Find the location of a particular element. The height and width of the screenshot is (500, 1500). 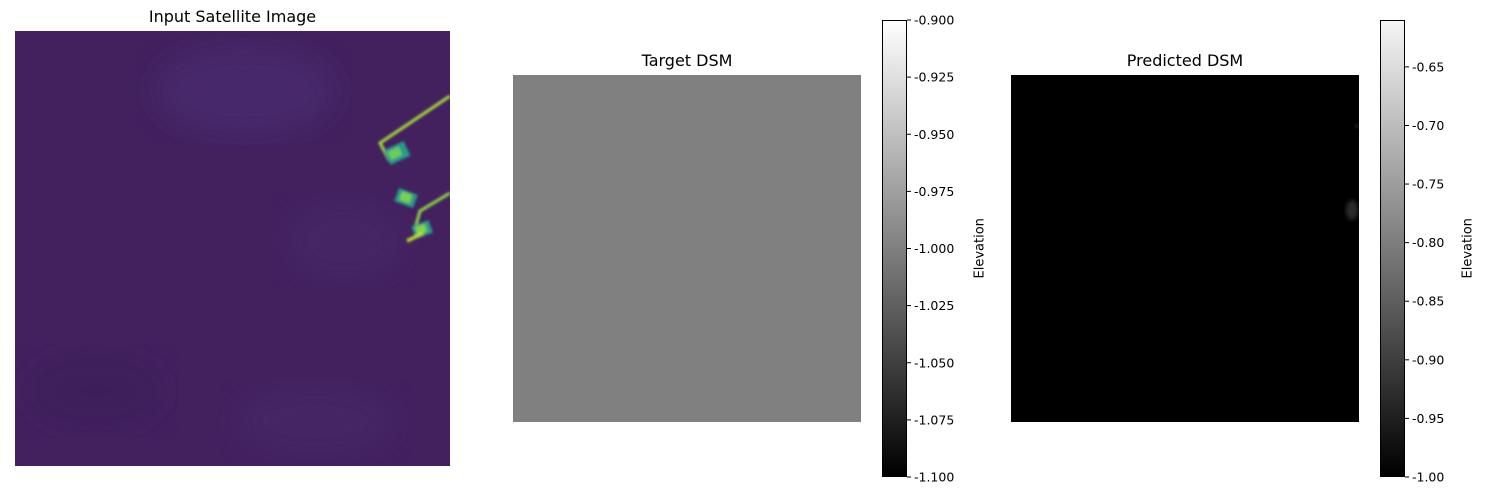

colorbar-tick-label: -1.050 is located at coordinates (934, 362).